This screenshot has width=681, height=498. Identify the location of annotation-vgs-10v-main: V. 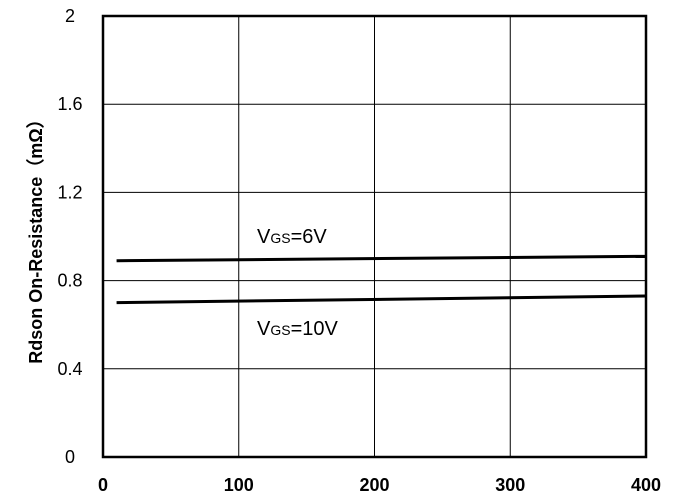
(264, 329).